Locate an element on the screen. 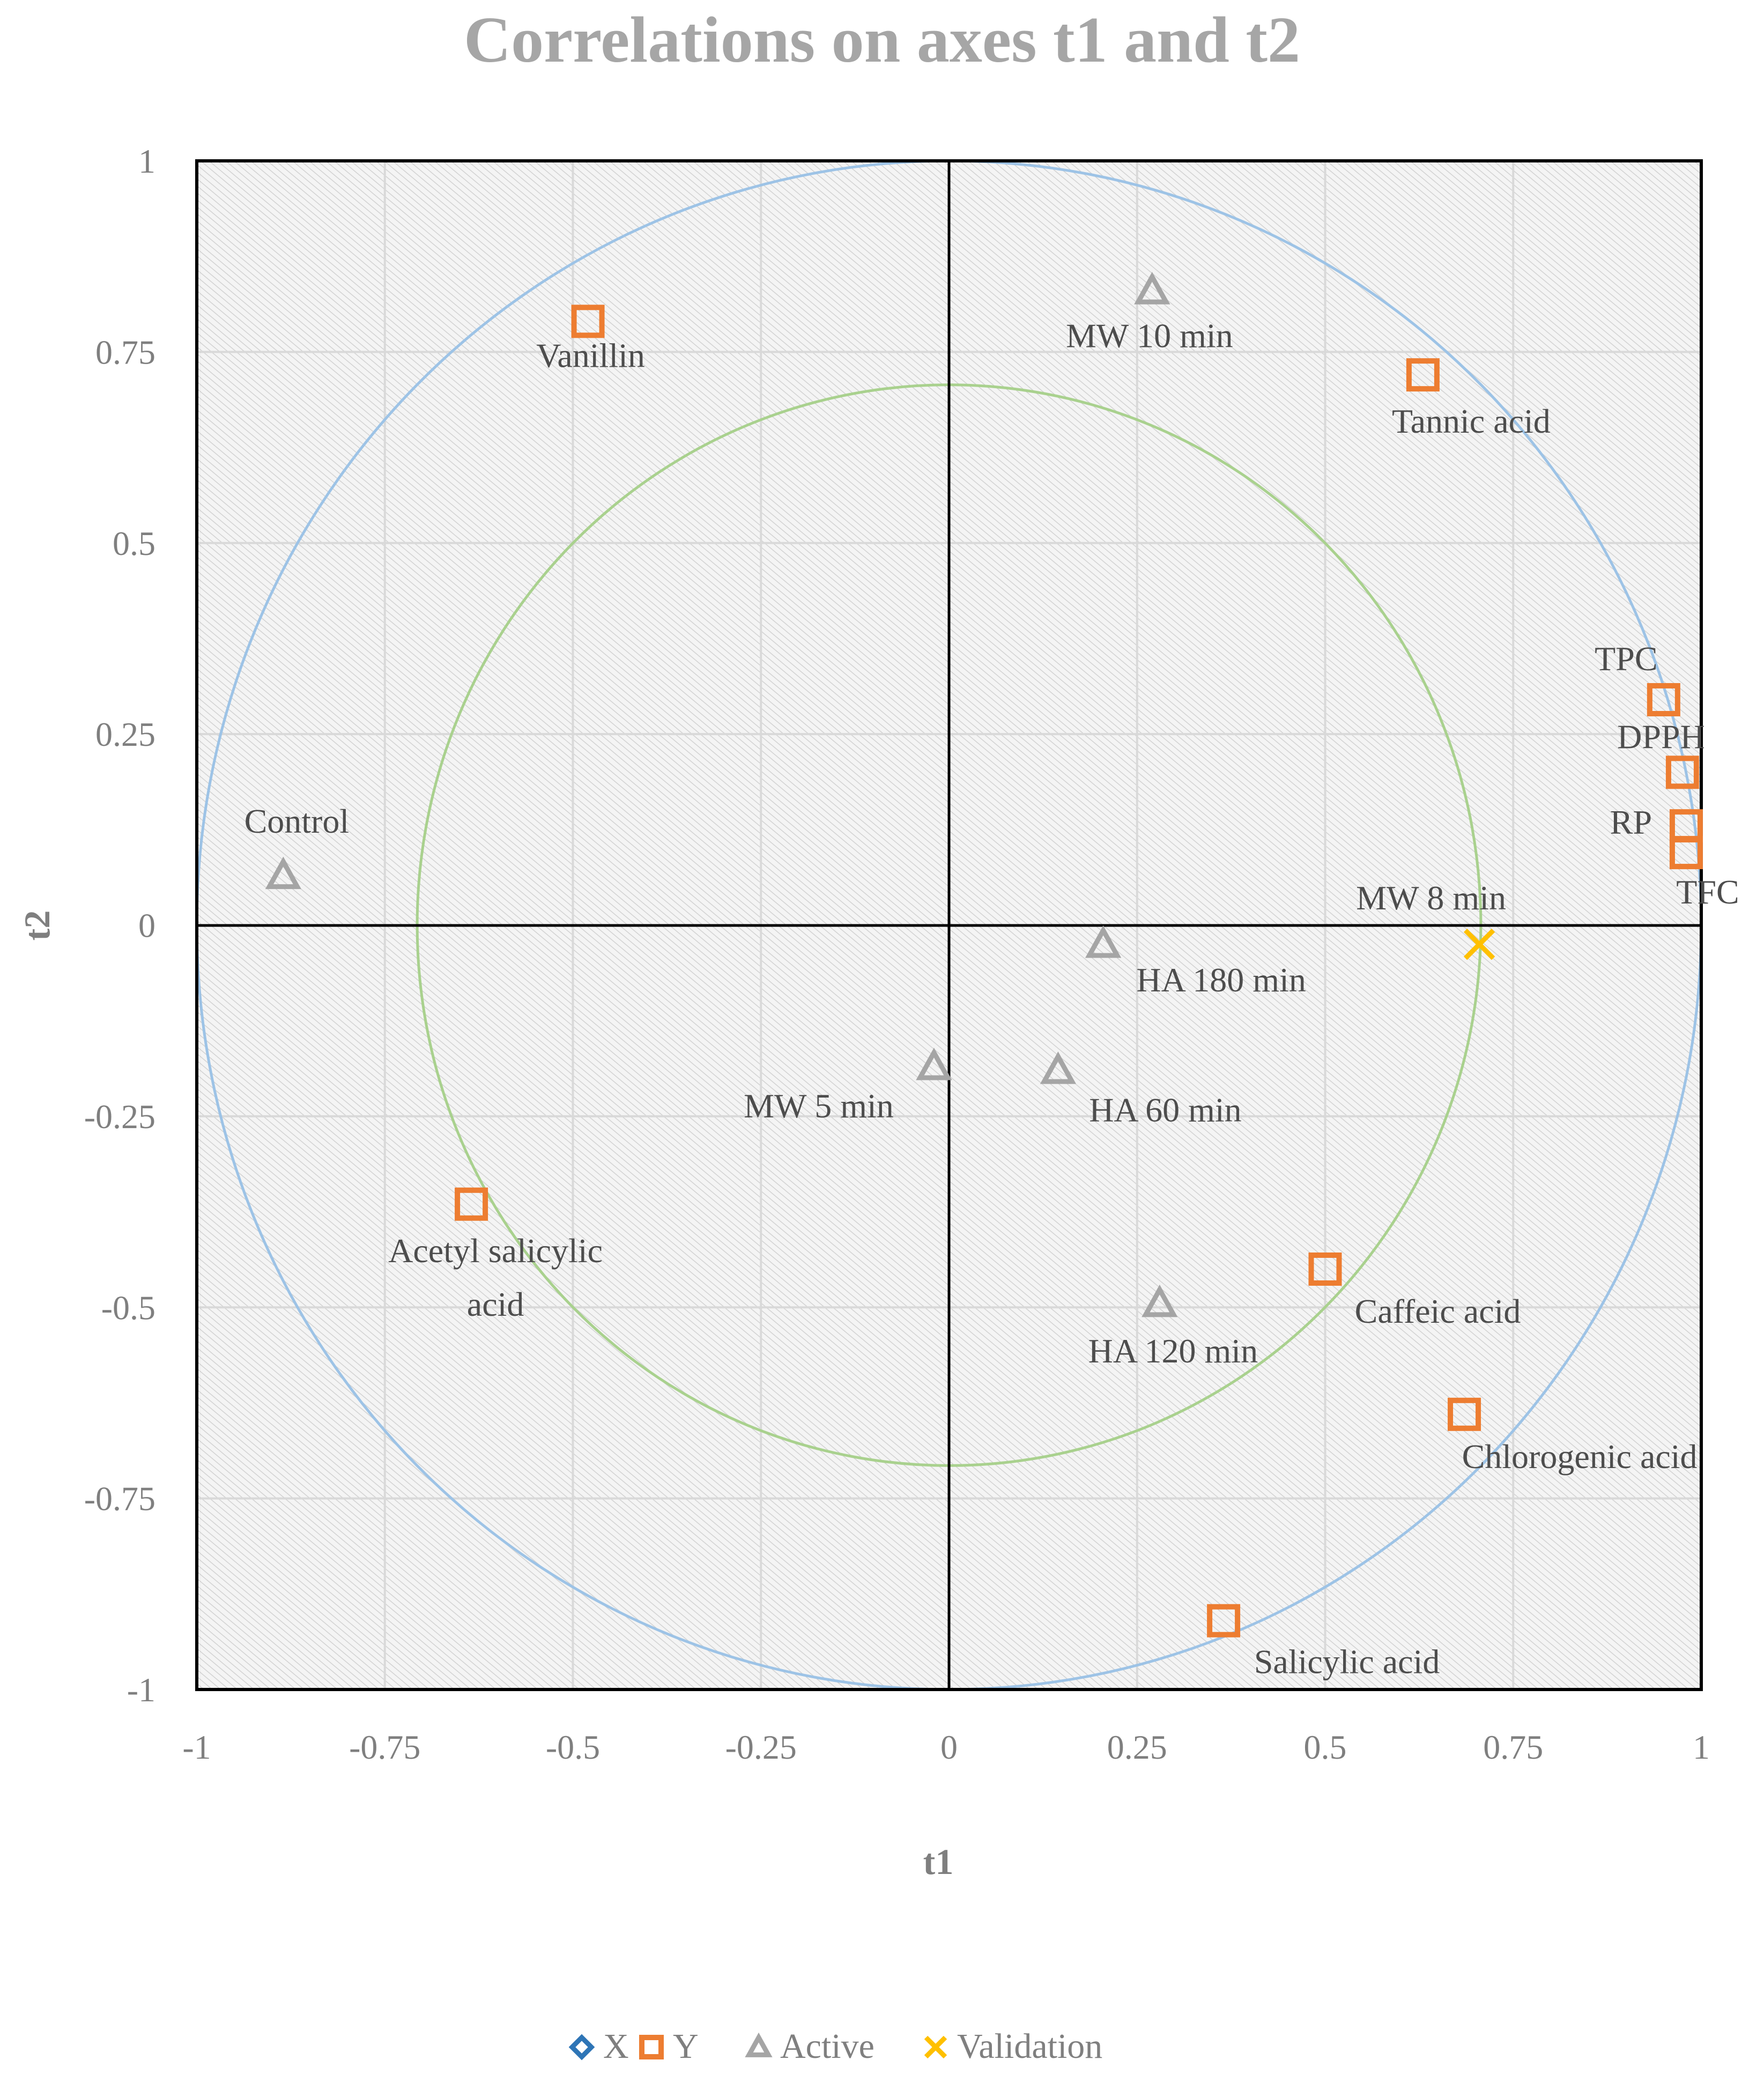 The width and height of the screenshot is (1764, 2097). point-label-salicylic-acid: Salicylic acid is located at coordinates (1347, 1662).